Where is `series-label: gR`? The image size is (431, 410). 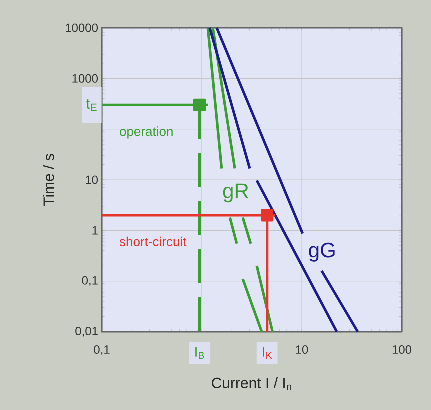 series-label: gR is located at coordinates (235, 193).